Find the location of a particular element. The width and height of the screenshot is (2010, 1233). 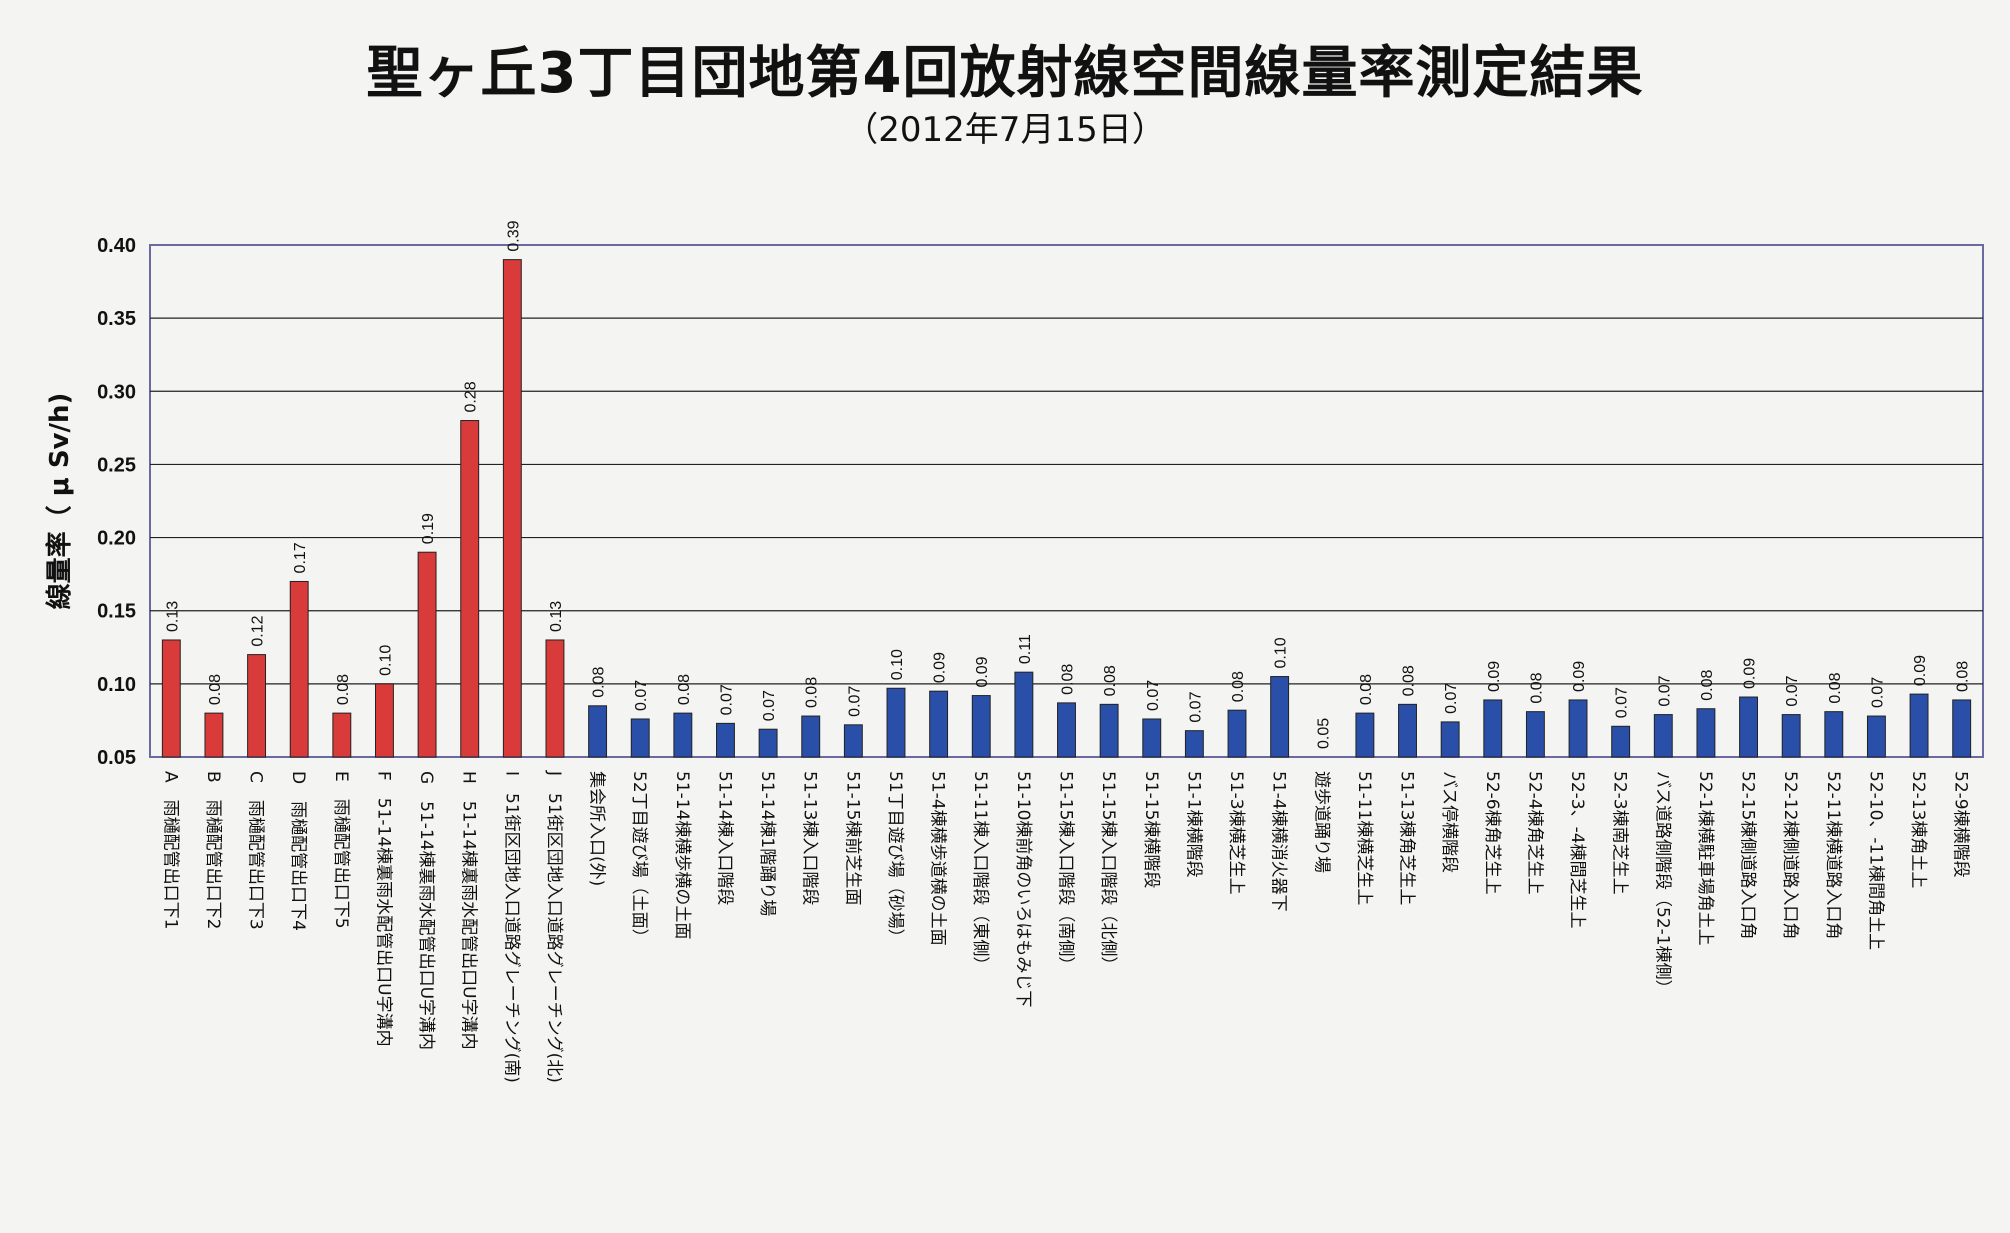

category-label: 51-4棟横消火器下 is located at coordinates (1279, 841).